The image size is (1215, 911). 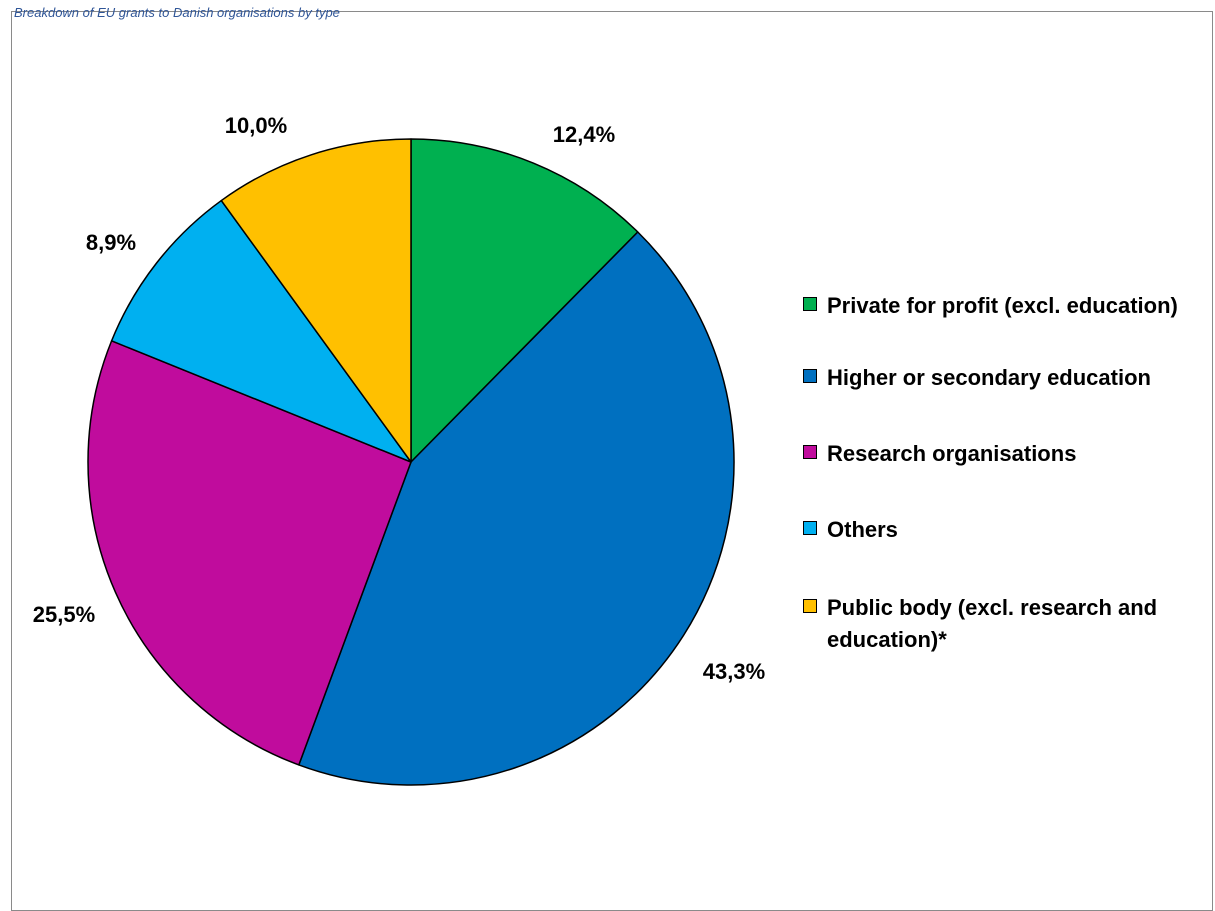 What do you see at coordinates (862, 529) in the screenshot?
I see `legend-label: Others` at bounding box center [862, 529].